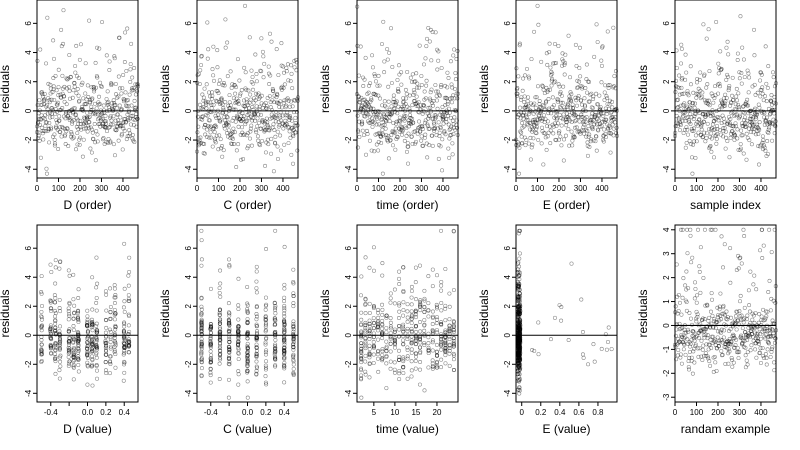  What do you see at coordinates (125, 412) in the screenshot?
I see `x-tick-label: 0.4` at bounding box center [125, 412].